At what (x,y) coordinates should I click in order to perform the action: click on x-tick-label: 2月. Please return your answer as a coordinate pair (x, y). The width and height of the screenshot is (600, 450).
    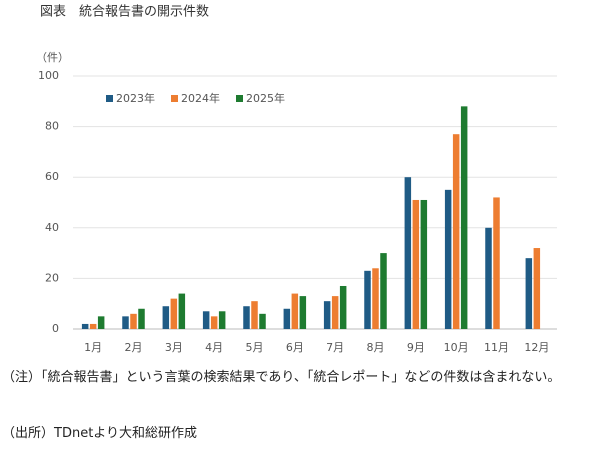
    Looking at the image, I should click on (134, 347).